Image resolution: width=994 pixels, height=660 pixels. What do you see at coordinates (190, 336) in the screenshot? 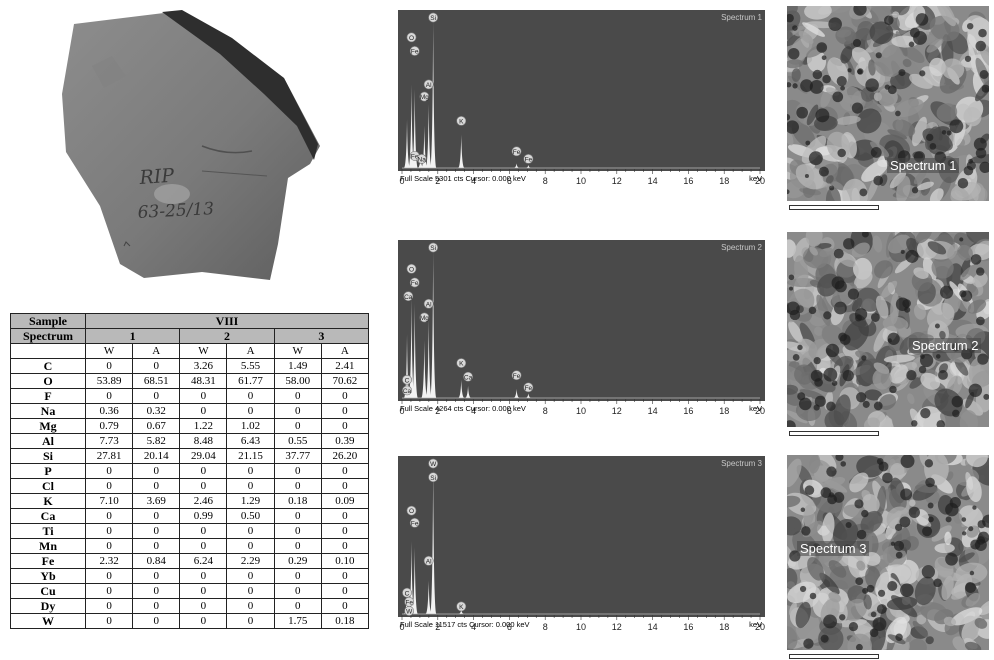
I see `table-spectrum-row: Spectrum 1 2 3` at bounding box center [190, 336].